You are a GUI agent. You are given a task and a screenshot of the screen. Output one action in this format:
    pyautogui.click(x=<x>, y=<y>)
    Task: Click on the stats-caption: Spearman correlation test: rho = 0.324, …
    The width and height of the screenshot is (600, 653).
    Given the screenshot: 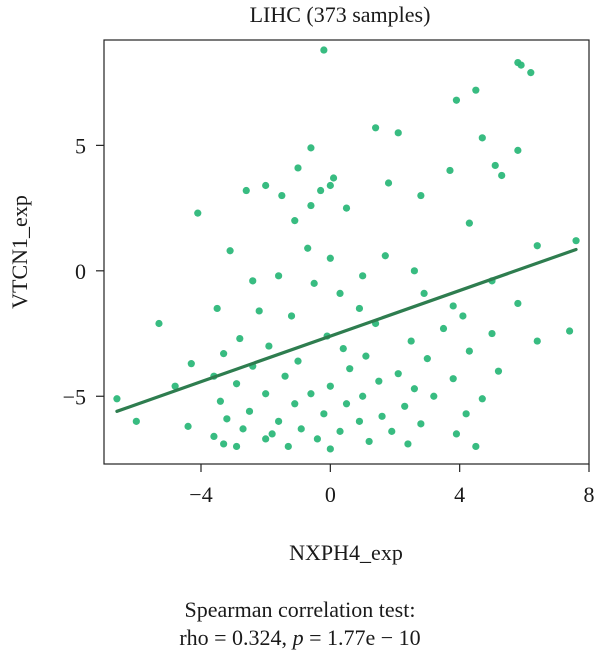 What is the action you would take?
    pyautogui.click(x=300, y=624)
    